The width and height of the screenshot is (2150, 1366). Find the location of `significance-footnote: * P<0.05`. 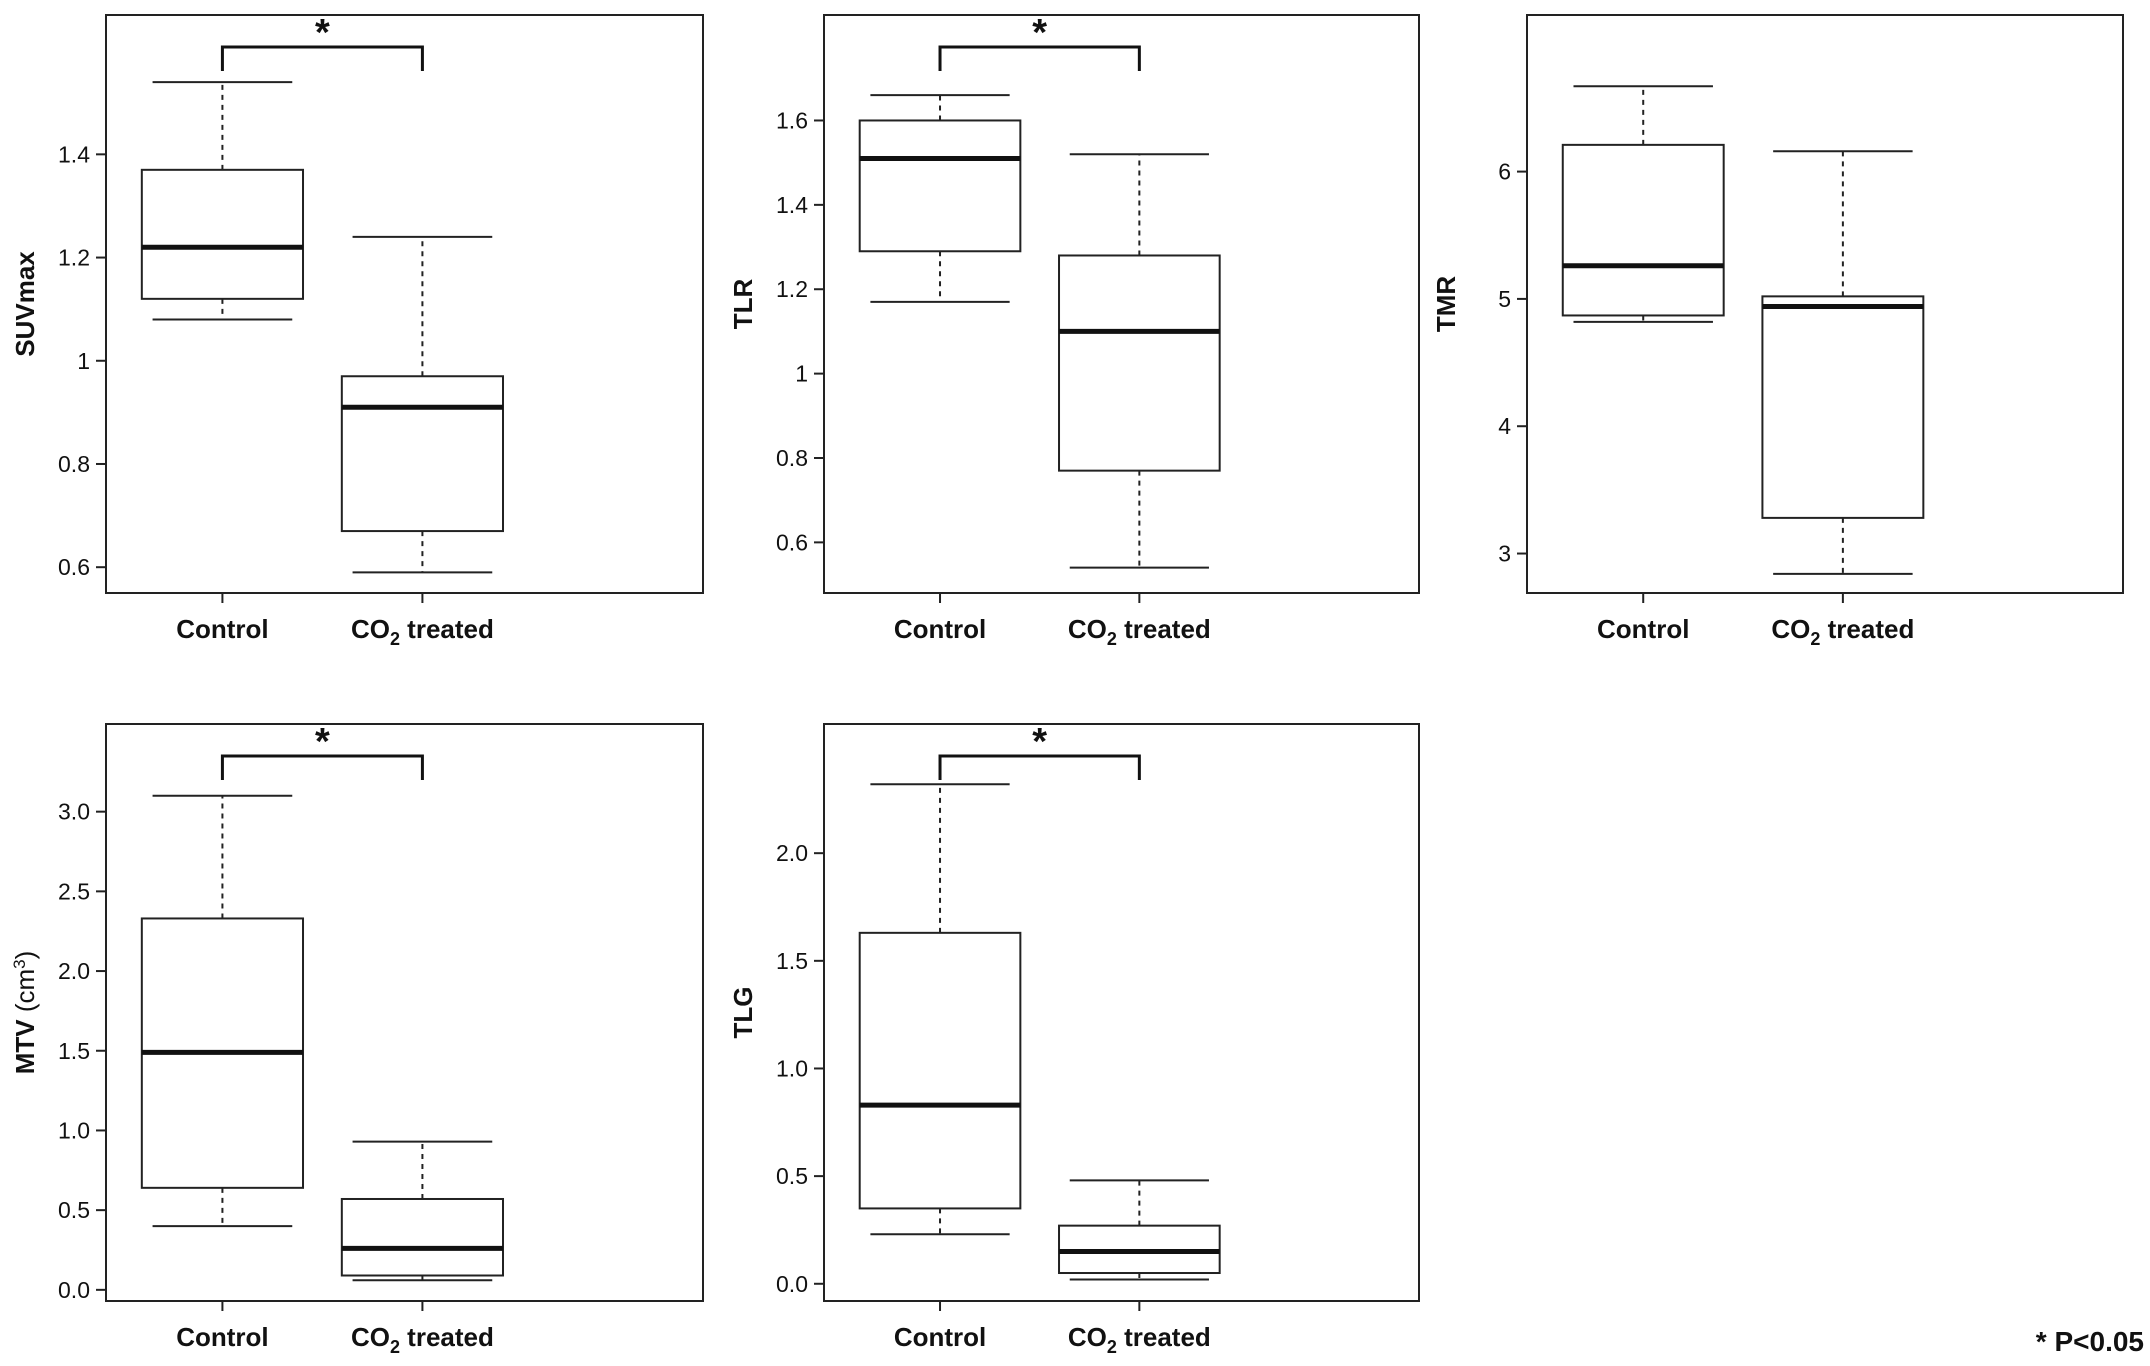

significance-footnote: * P<0.05 is located at coordinates (2089, 1341).